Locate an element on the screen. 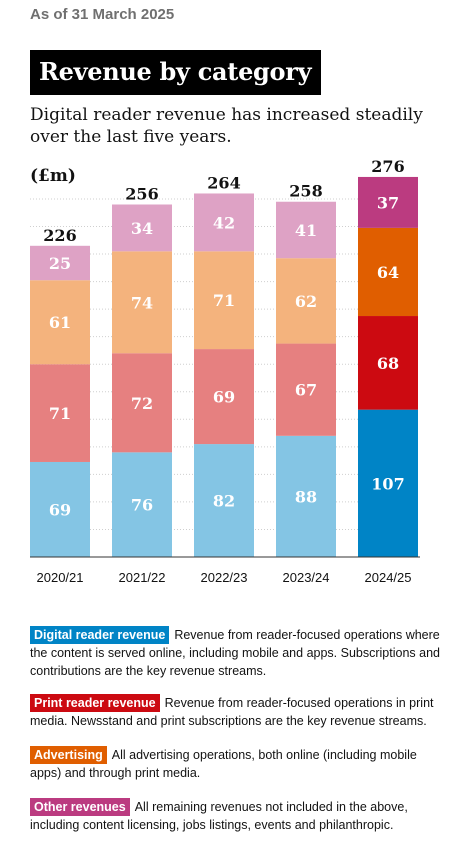 The width and height of the screenshot is (452, 859). x-tick-label: 2020/21 is located at coordinates (60, 577).